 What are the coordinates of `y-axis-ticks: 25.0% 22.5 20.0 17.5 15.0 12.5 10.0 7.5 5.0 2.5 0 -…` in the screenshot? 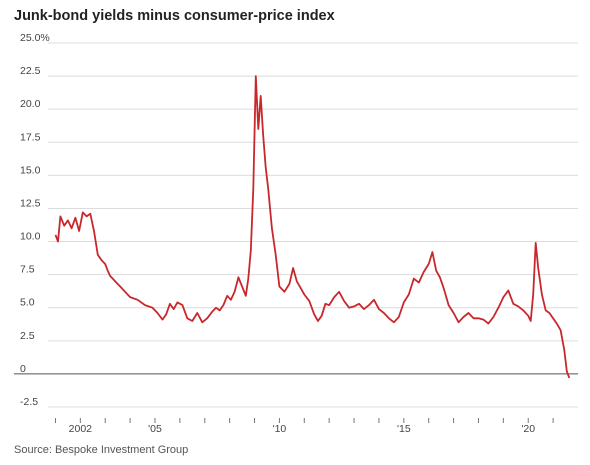 It's located at (35, 220).